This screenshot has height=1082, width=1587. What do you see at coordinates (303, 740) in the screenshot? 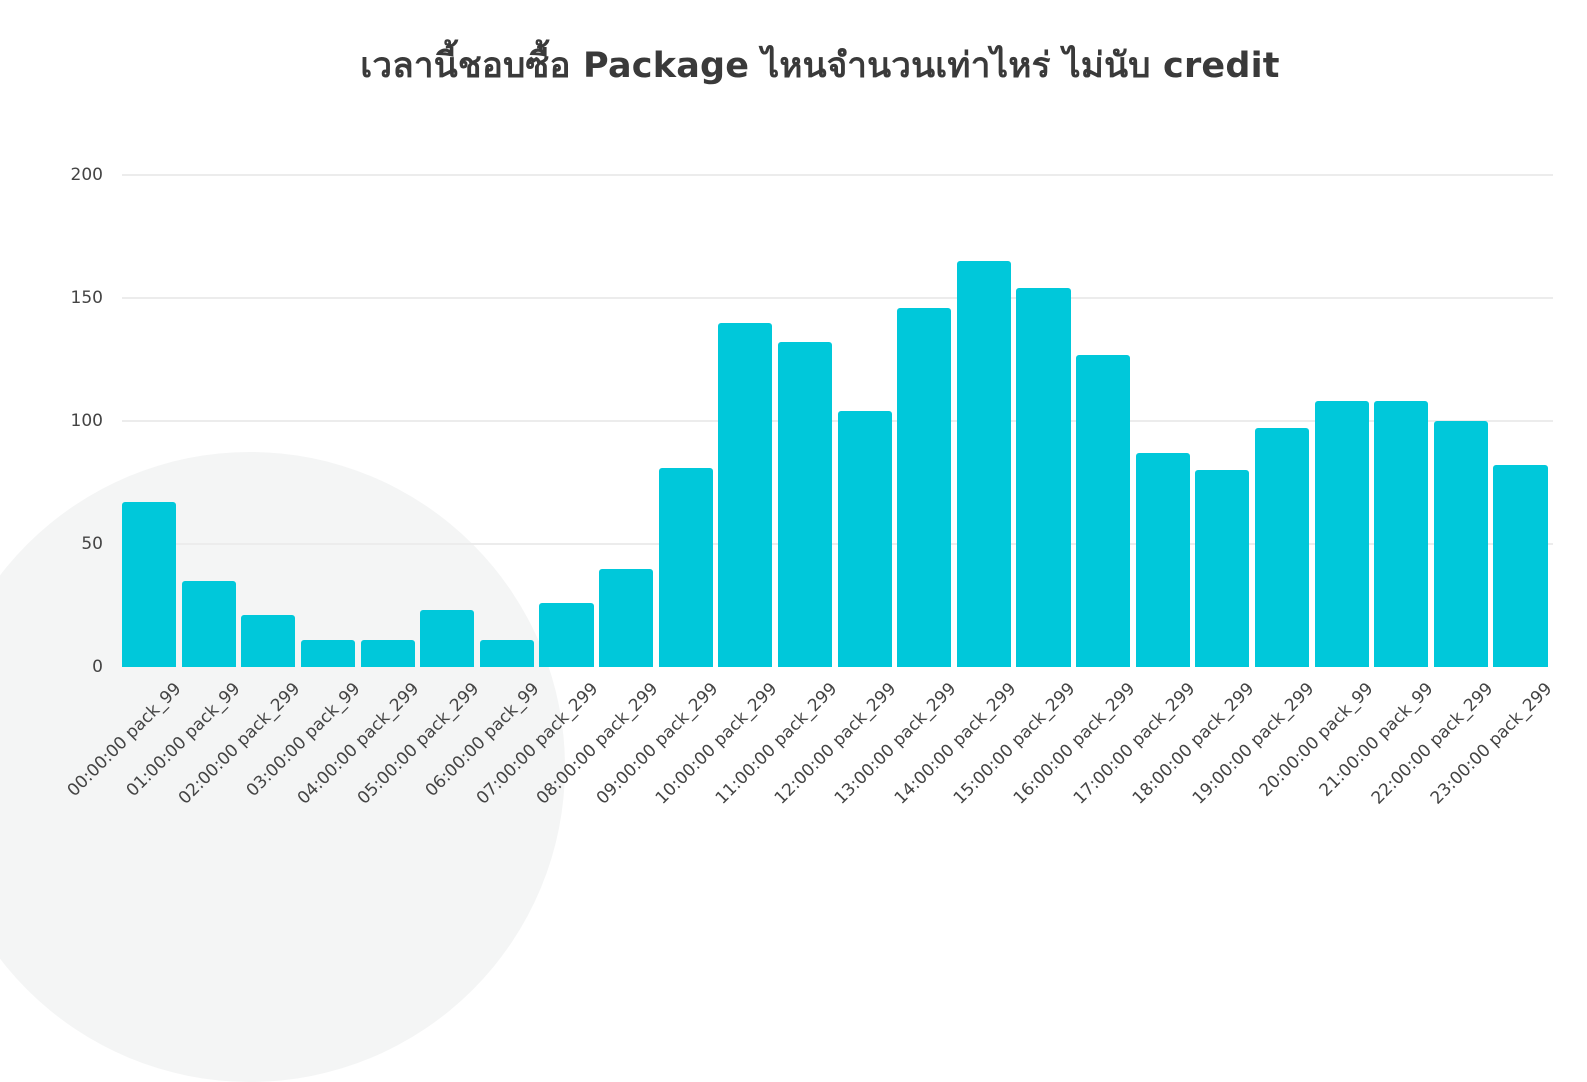
I see `x-axis-tick-label: 03:00:00 pack_99` at bounding box center [303, 740].